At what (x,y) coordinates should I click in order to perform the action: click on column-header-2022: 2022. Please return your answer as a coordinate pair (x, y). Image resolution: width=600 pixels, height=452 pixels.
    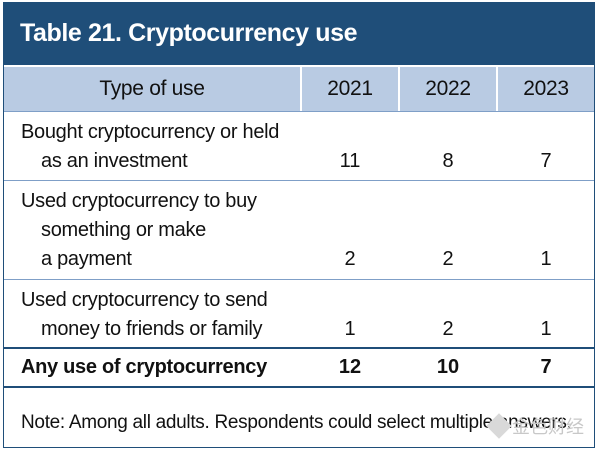
    Looking at the image, I should click on (448, 88).